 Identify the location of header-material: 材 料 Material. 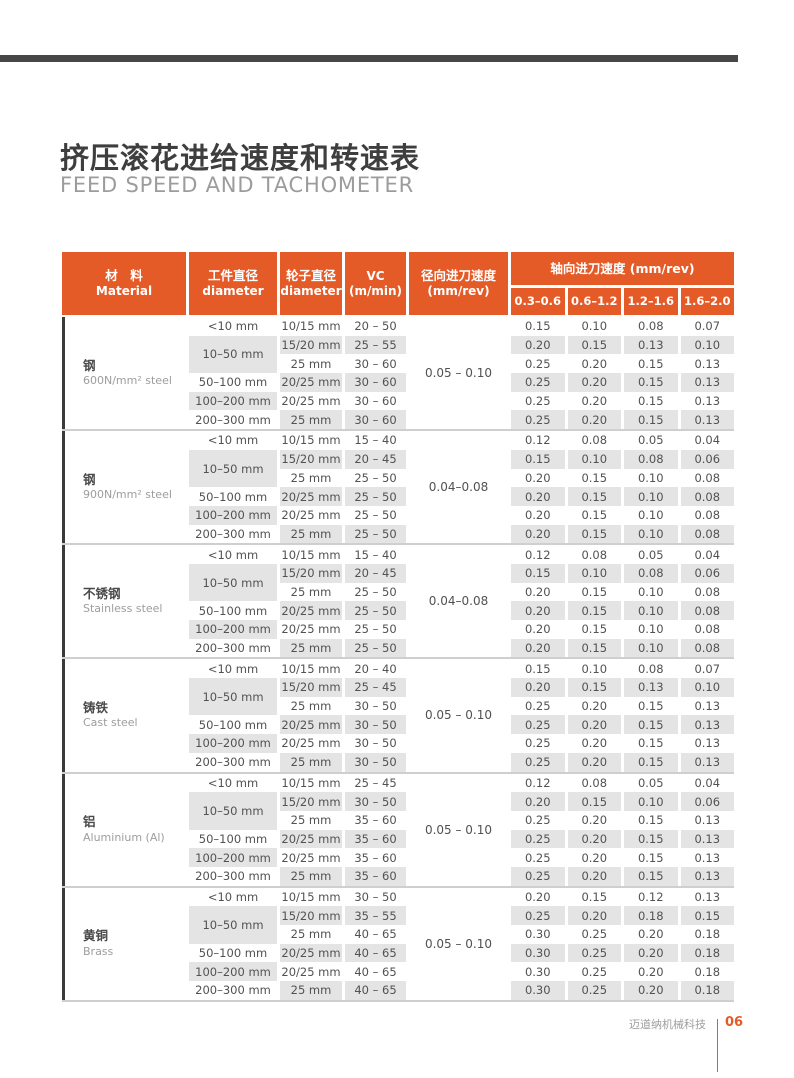
(124, 283).